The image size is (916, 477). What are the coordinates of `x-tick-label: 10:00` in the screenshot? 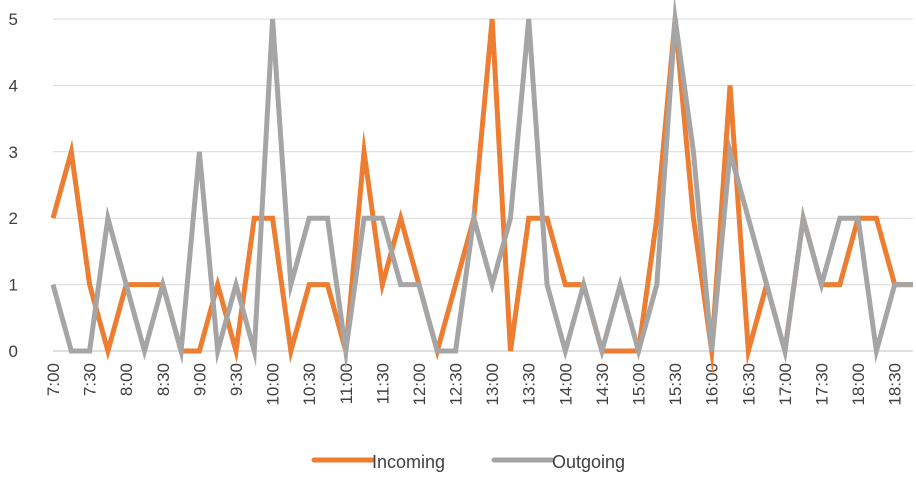 It's located at (273, 384).